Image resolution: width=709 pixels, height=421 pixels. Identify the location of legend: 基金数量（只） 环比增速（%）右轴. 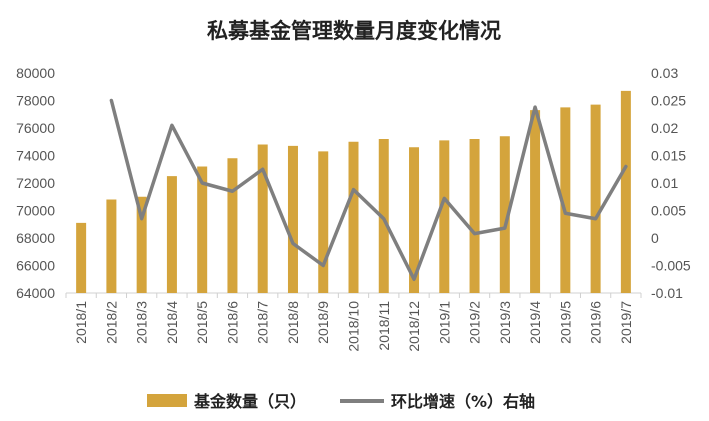
(341, 401).